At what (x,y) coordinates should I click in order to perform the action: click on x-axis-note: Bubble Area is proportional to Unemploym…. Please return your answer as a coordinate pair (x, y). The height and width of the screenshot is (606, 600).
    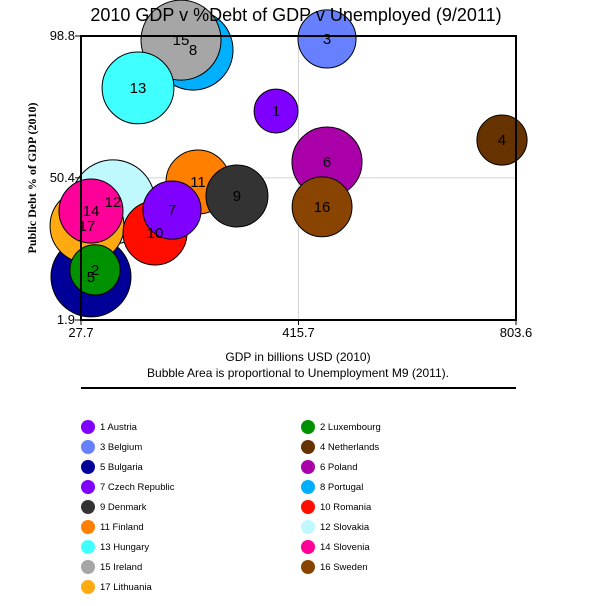
    Looking at the image, I should click on (298, 373).